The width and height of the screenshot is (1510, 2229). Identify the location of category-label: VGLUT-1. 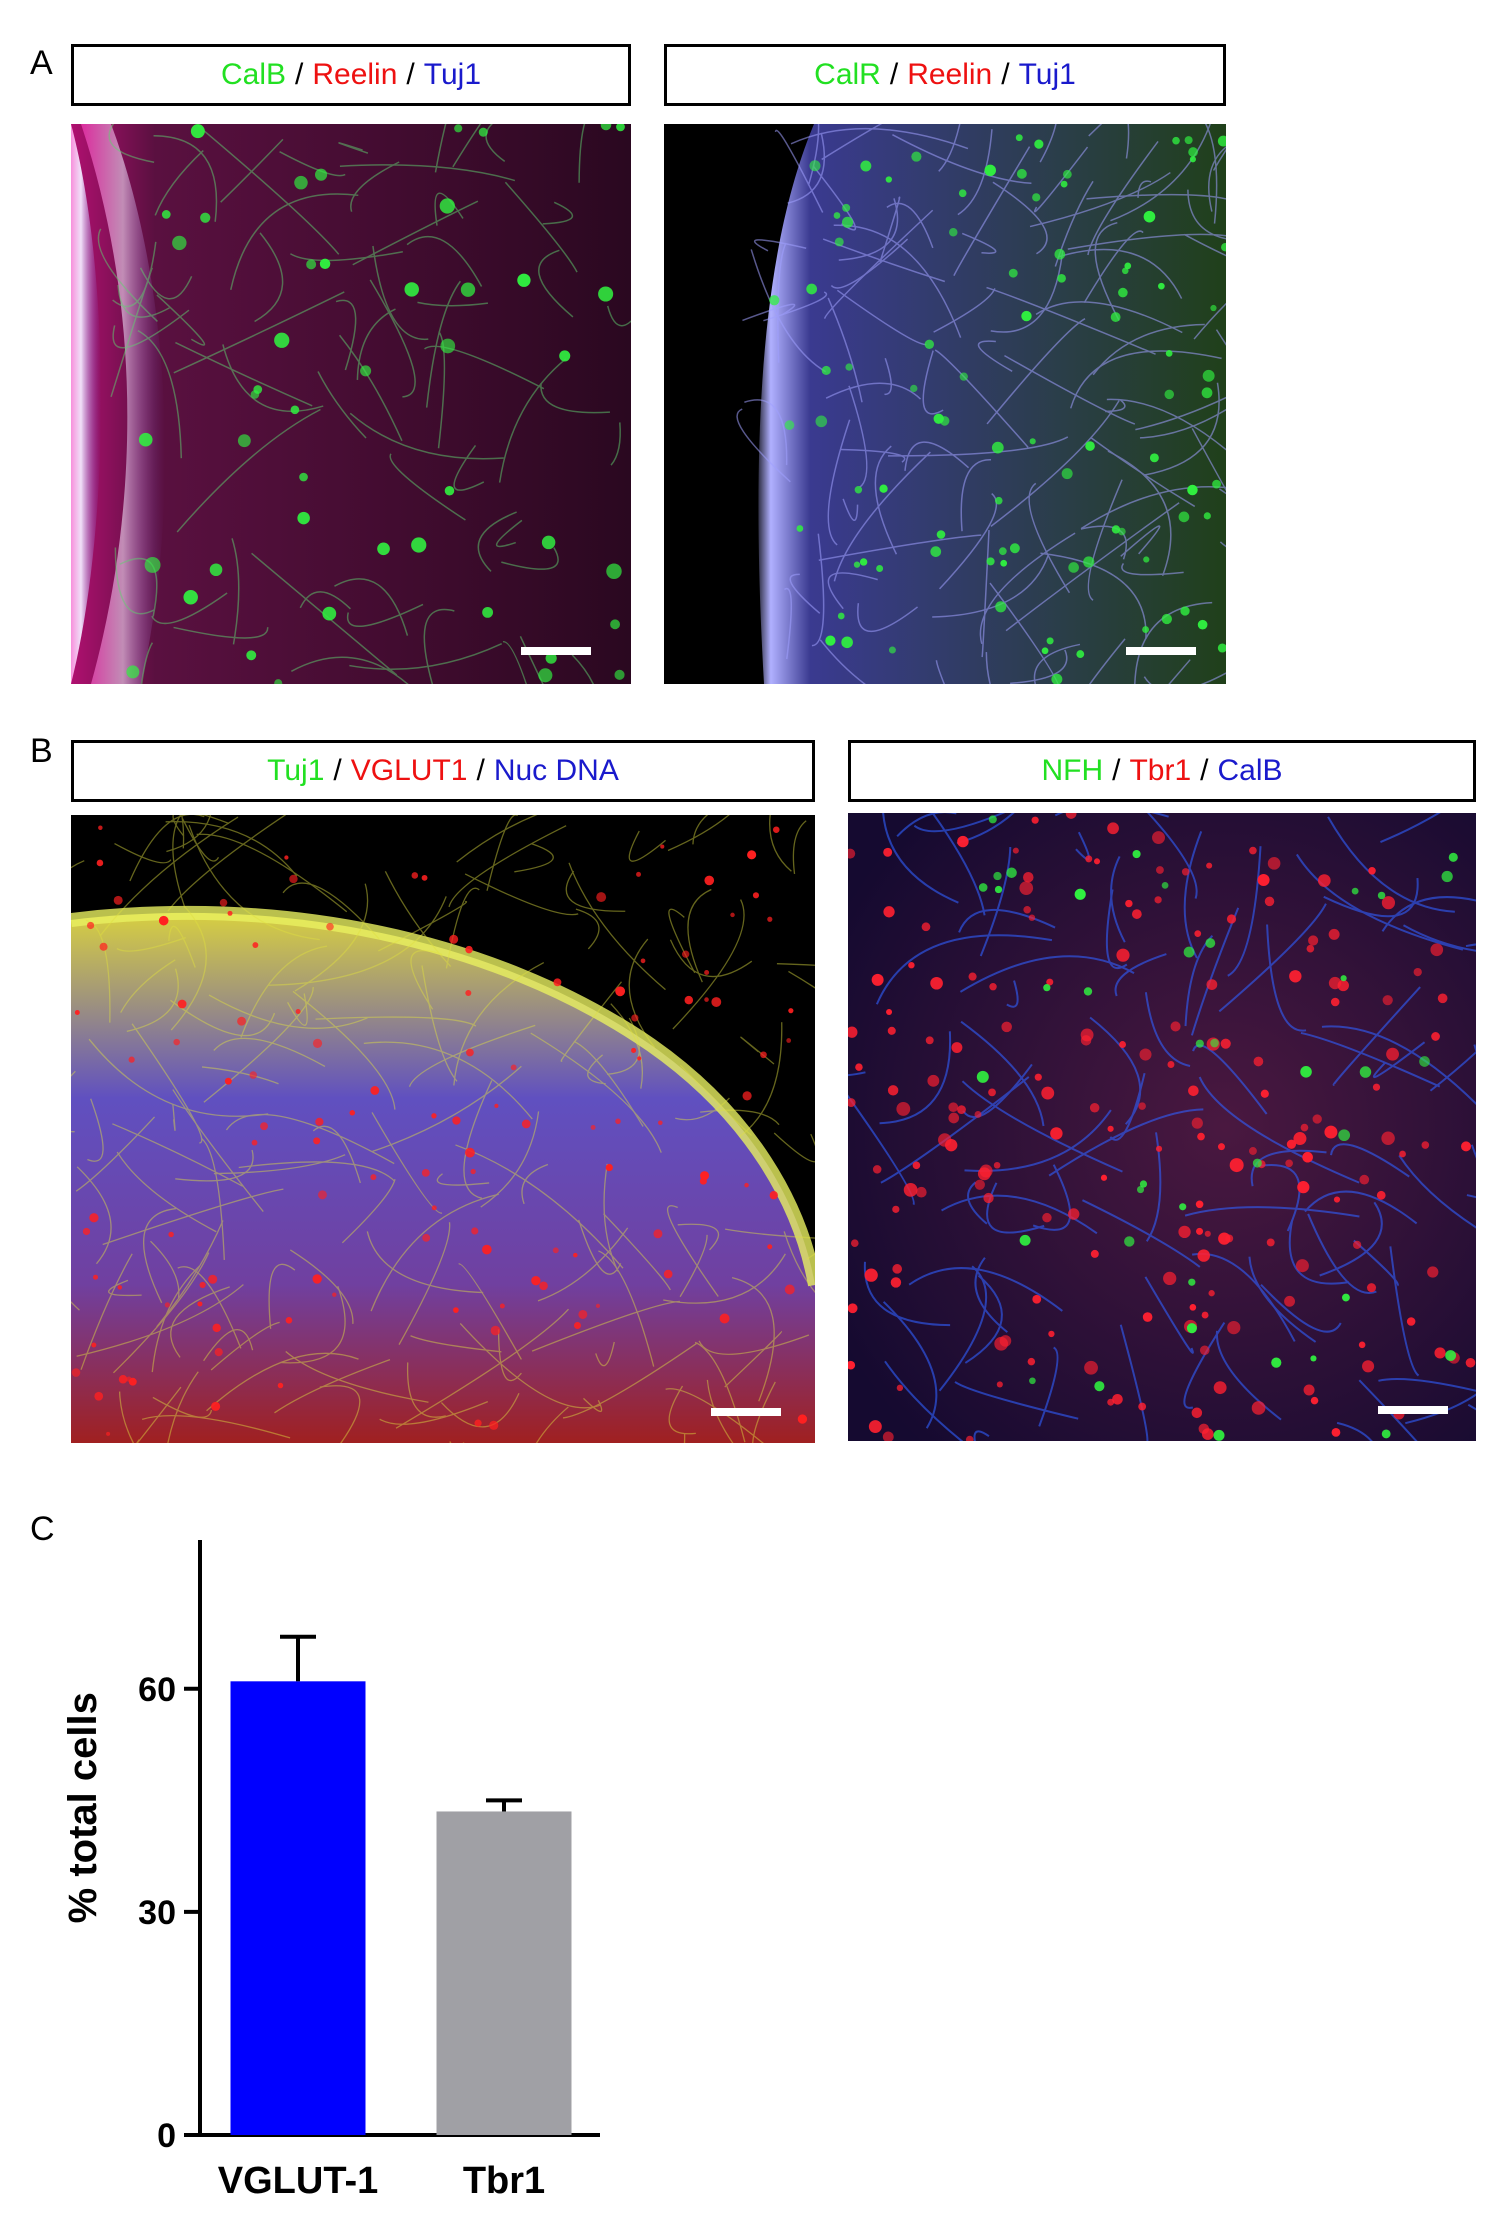
(298, 2181).